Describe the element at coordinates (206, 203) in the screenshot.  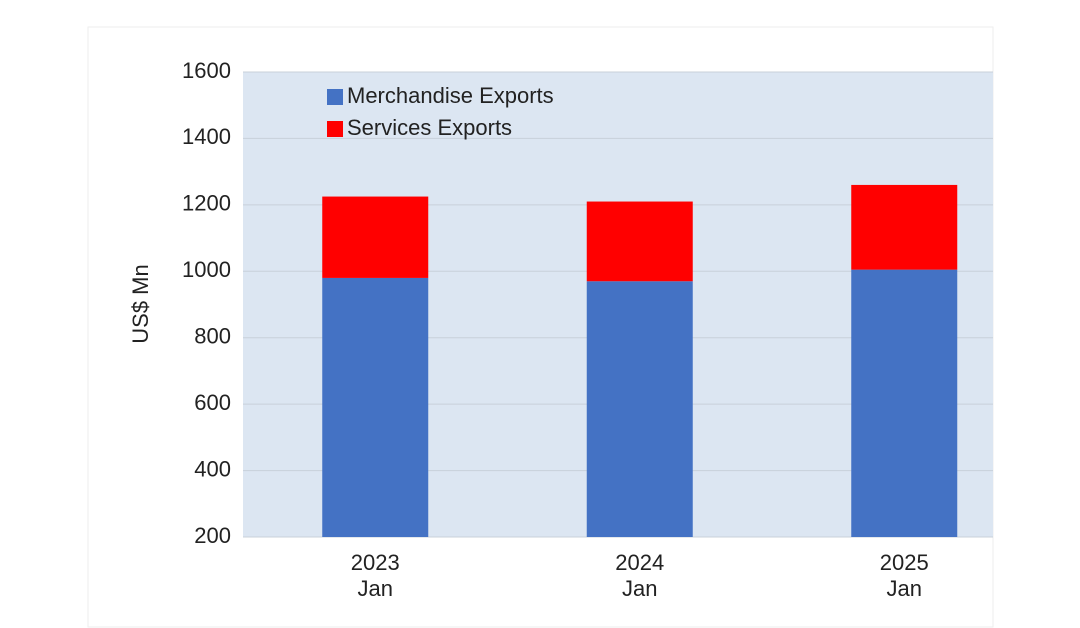
I see `y-tick-label: 1200` at that location.